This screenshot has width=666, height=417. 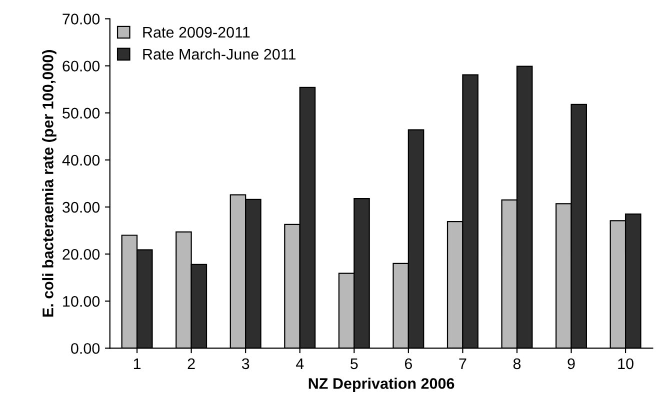 I want to click on x-tick-label: 5, so click(x=354, y=364).